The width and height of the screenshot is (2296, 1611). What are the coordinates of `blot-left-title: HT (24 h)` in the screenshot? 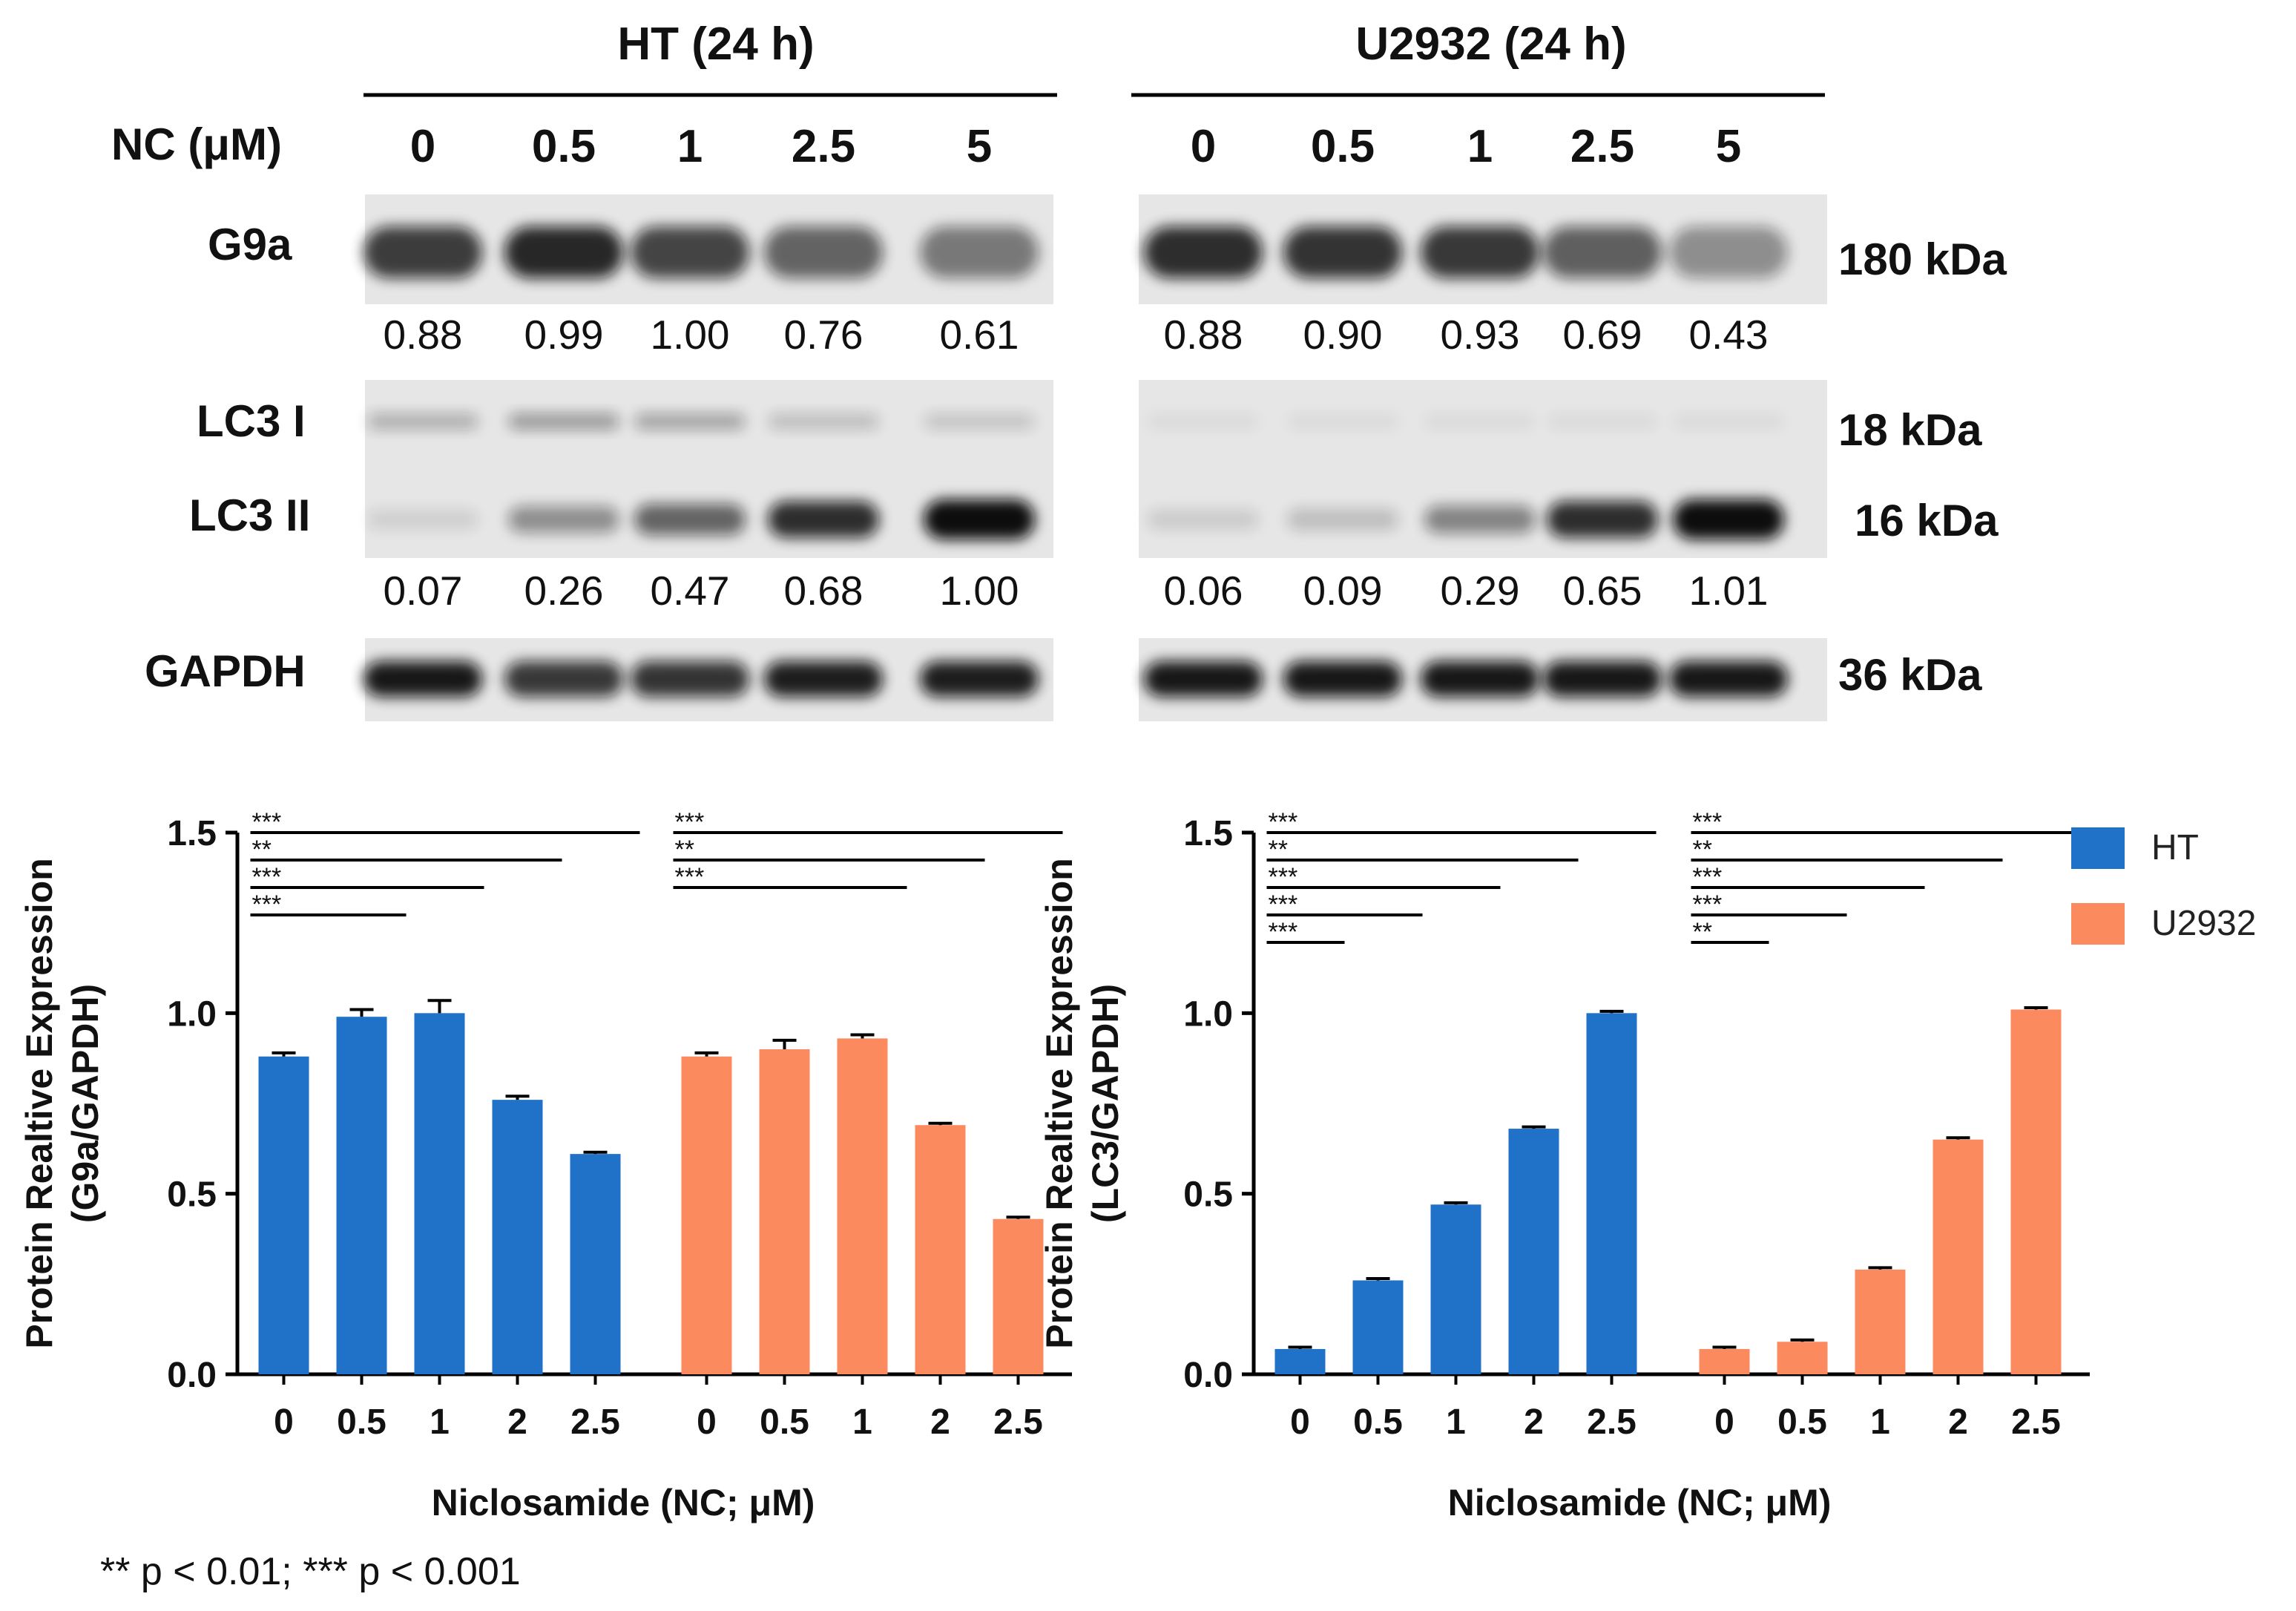 It's located at (715, 45).